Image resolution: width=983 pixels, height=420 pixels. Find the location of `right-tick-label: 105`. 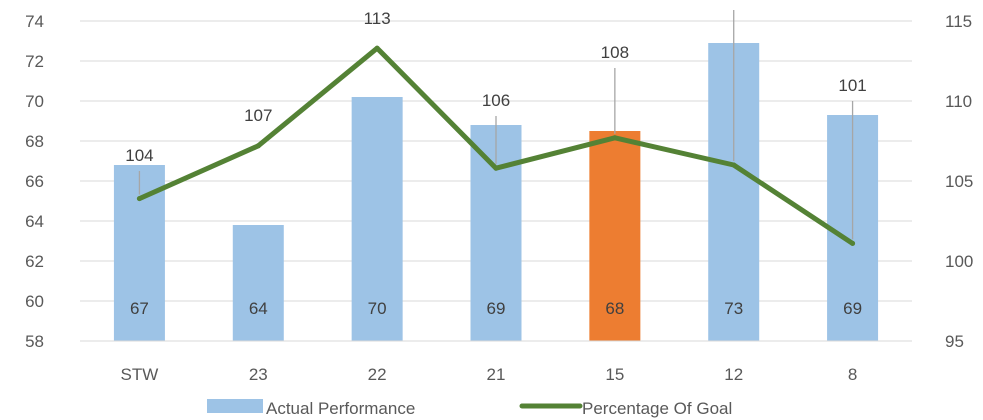

right-tick-label: 105 is located at coordinates (959, 181).